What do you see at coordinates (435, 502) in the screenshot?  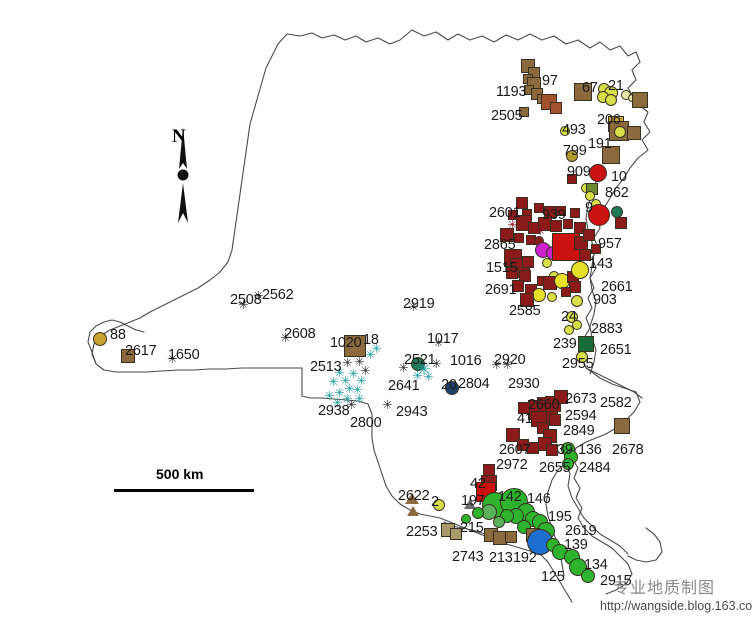 I see `site-id-label: 2` at bounding box center [435, 502].